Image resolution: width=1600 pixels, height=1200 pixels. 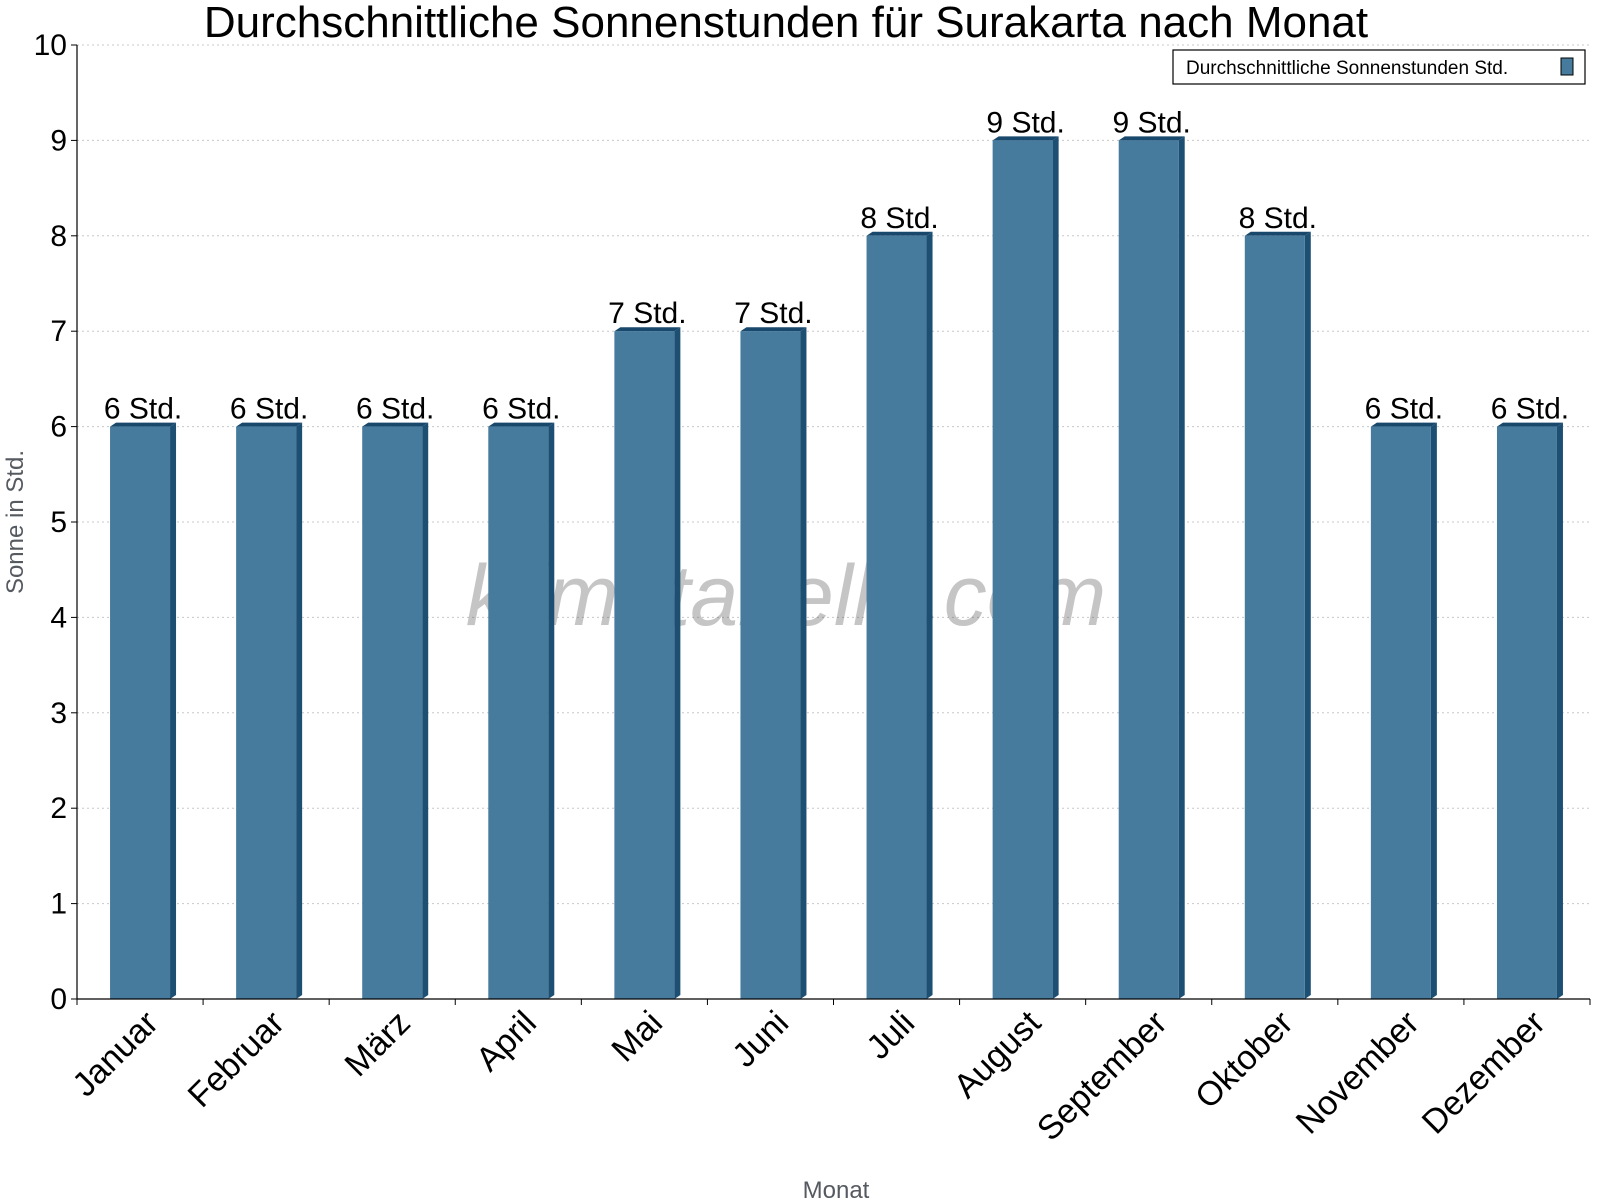 I want to click on y-axis-title: Sonne in Std., so click(x=15, y=522).